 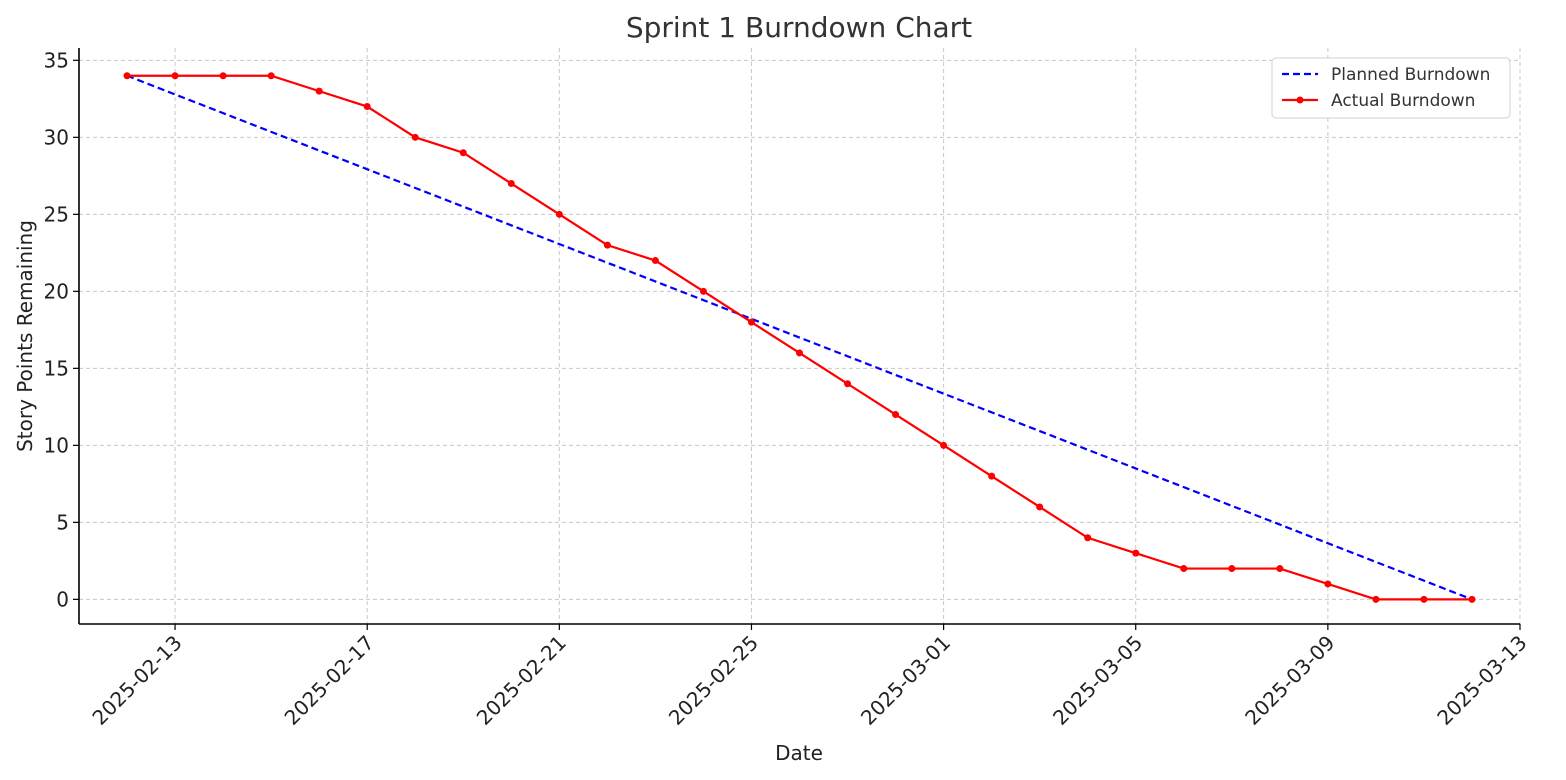 I want to click on y-tick-label: 15, so click(x=56, y=368).